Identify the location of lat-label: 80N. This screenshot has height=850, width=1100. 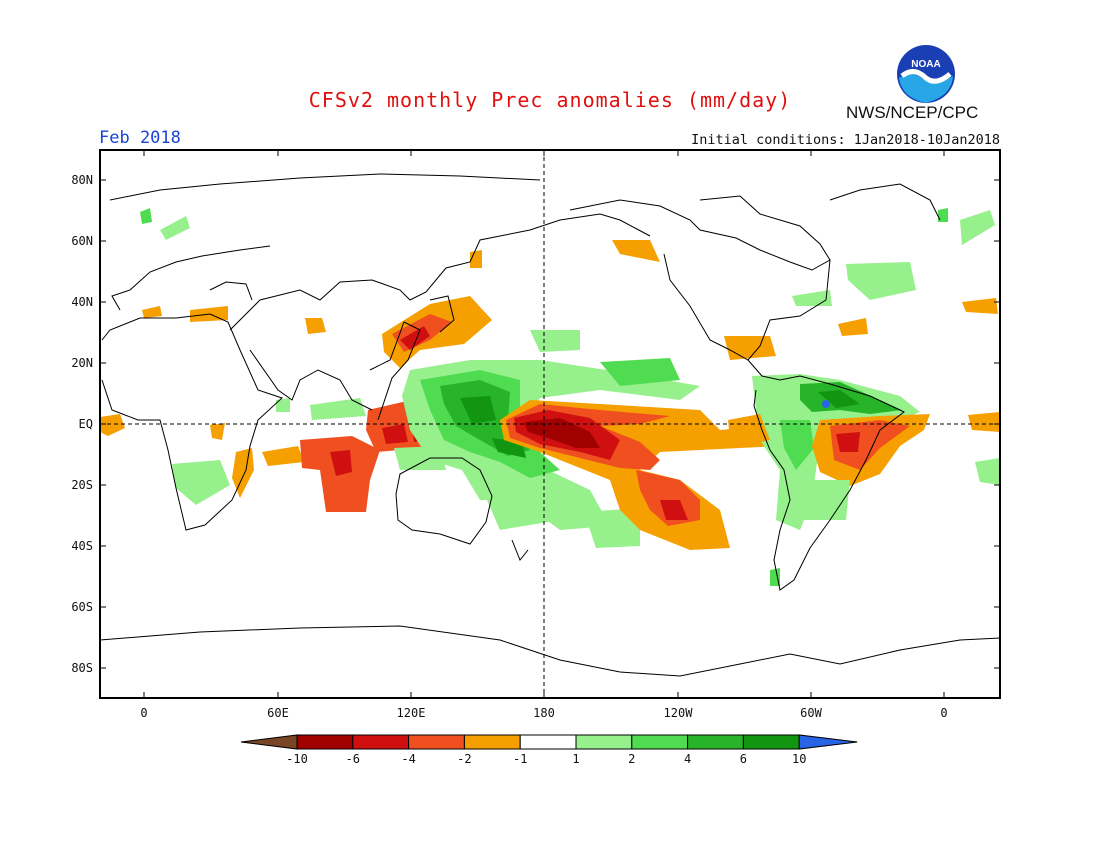
(82, 180).